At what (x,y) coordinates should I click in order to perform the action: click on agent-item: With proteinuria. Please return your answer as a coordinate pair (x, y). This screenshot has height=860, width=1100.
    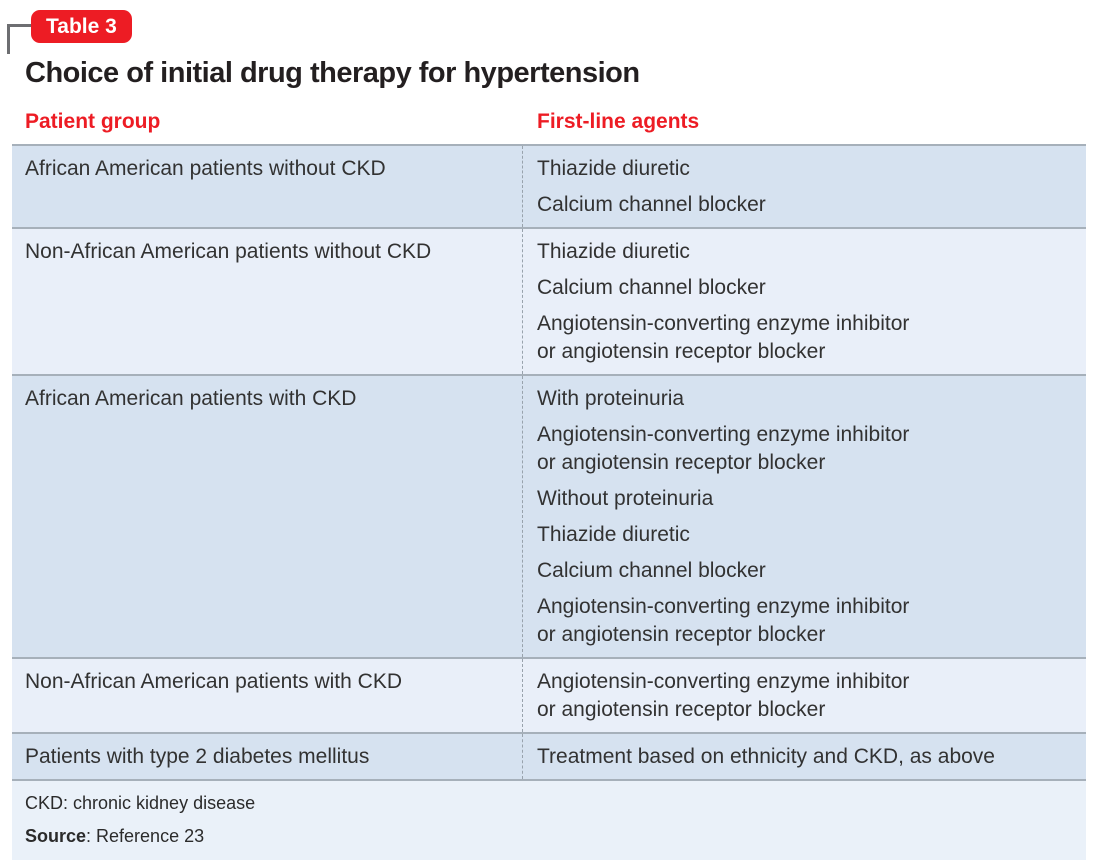
    Looking at the image, I should click on (806, 399).